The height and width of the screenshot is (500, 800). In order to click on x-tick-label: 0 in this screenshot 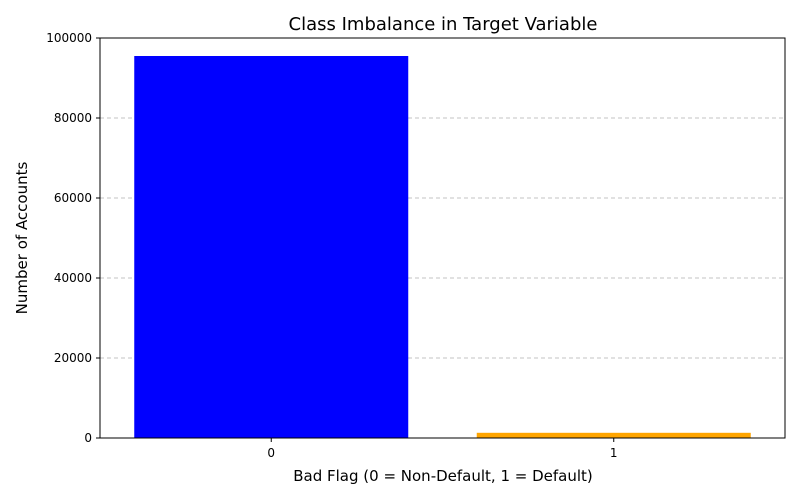, I will do `click(271, 453)`.